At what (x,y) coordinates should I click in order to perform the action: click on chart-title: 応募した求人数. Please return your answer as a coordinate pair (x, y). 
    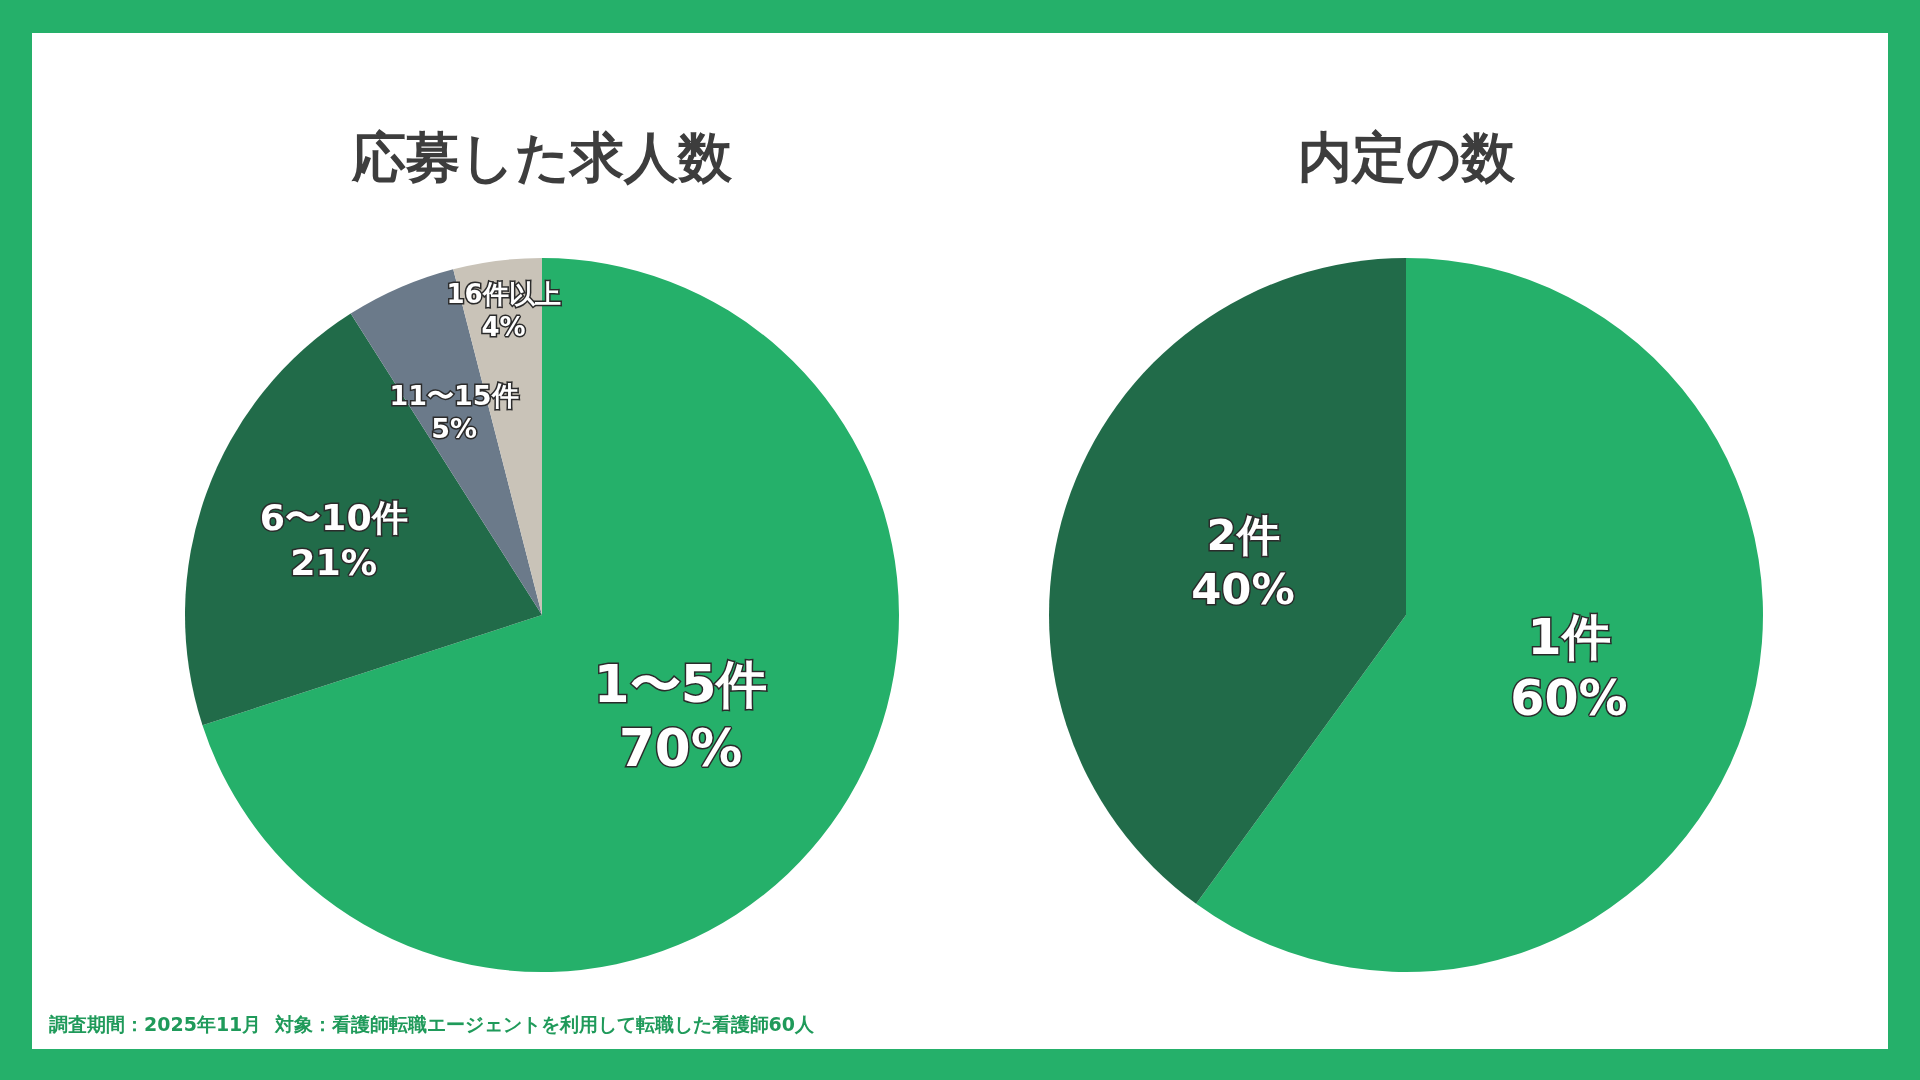
    Looking at the image, I should click on (542, 157).